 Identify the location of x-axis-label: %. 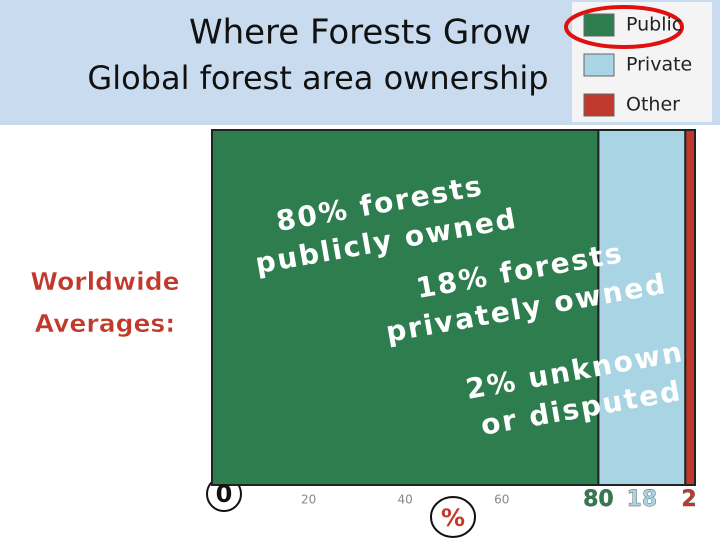
(453, 518).